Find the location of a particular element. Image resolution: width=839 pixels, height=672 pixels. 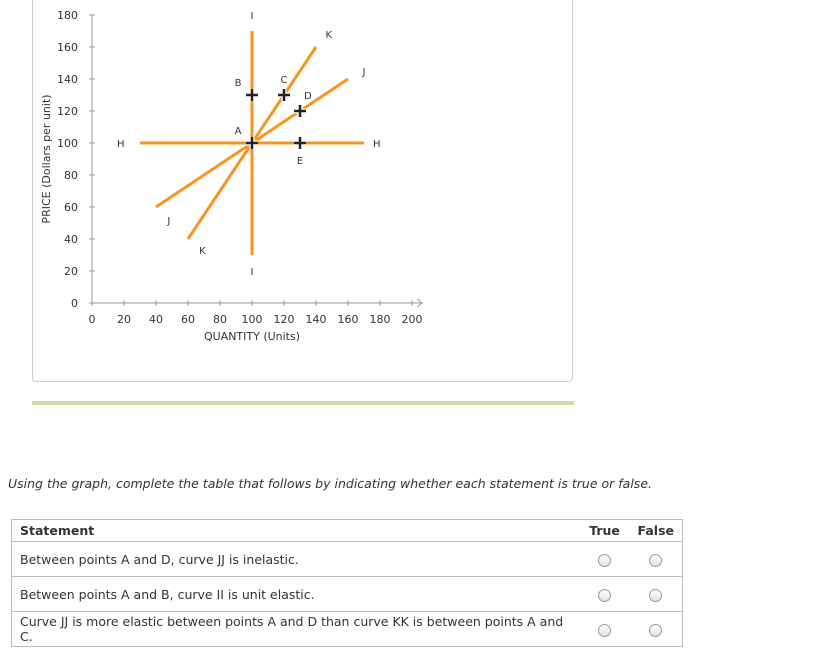

point-c-marker is located at coordinates (284, 95).